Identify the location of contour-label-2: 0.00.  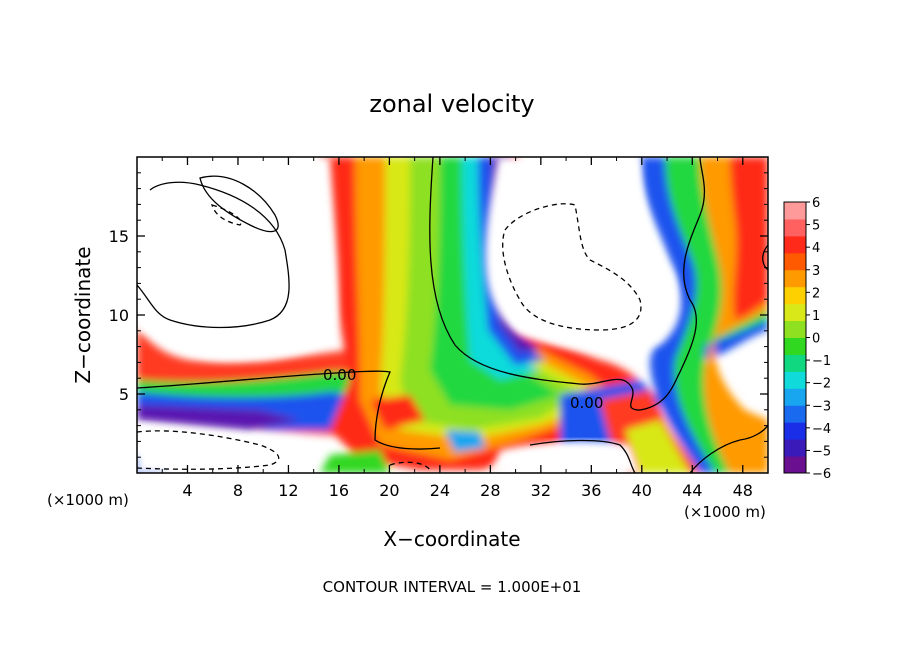
(586, 403).